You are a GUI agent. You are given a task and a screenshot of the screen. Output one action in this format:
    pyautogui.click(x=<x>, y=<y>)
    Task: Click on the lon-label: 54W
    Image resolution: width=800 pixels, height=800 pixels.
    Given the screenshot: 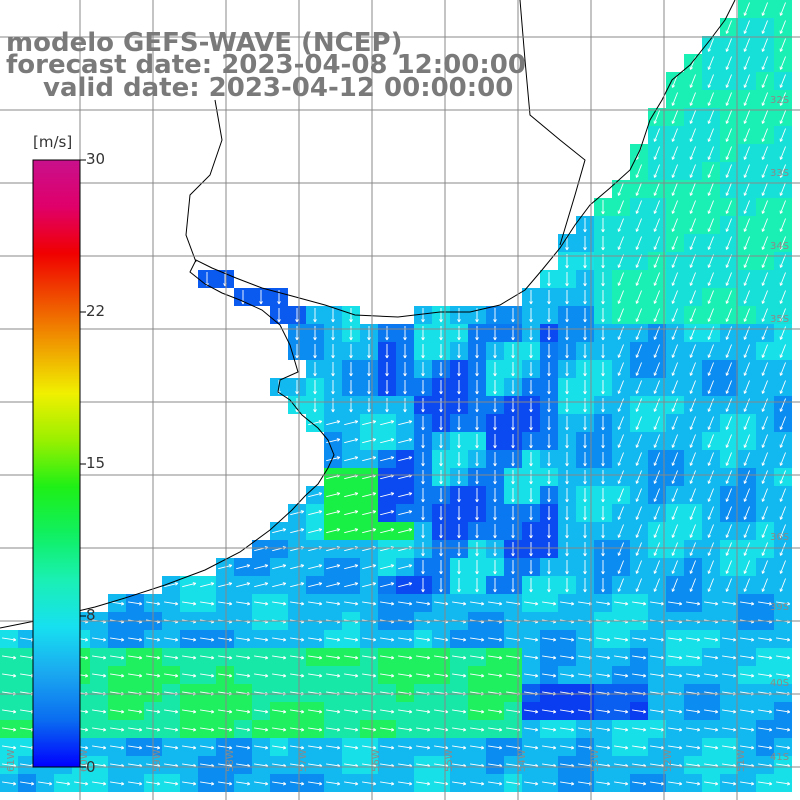 What is the action you would take?
    pyautogui.click(x=522, y=760)
    